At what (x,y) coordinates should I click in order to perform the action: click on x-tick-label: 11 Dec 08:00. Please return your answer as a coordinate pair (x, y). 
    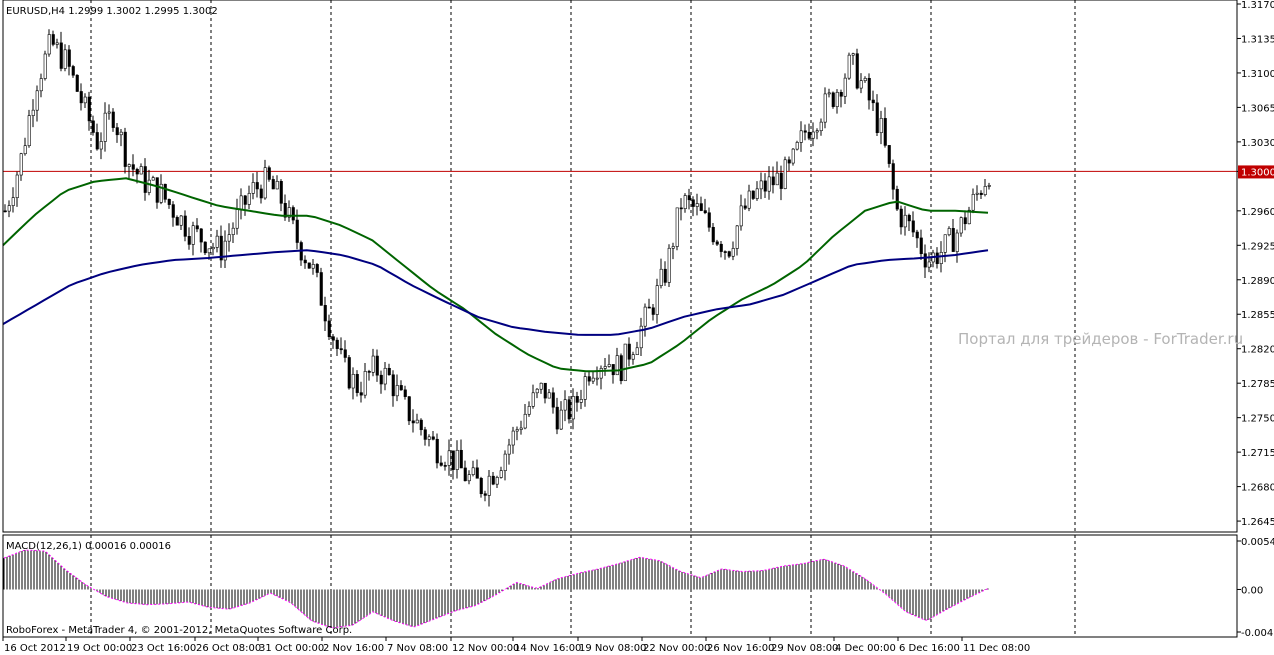
    Looking at the image, I should click on (996, 648).